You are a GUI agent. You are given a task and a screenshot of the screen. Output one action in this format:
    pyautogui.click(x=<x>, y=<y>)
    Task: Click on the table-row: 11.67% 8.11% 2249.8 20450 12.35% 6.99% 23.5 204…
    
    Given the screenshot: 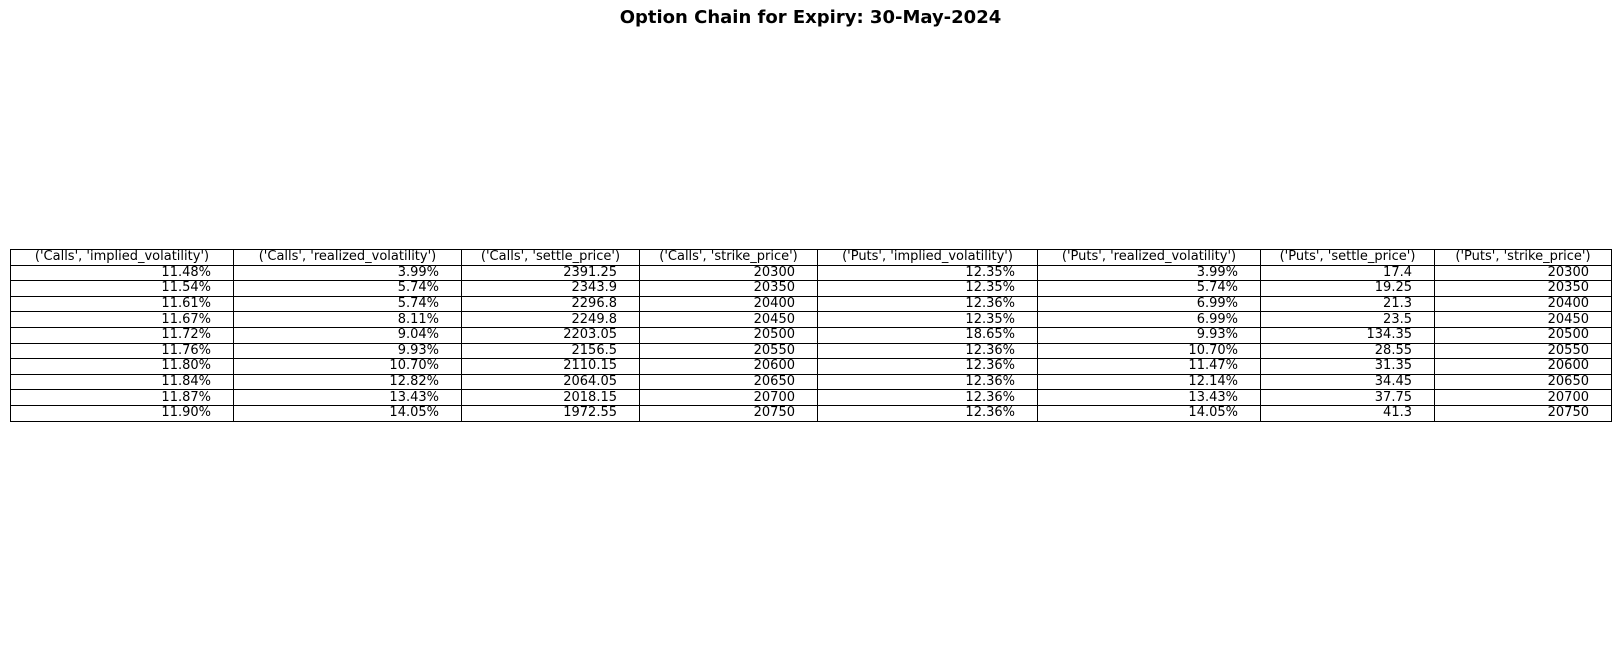 What is the action you would take?
    pyautogui.click(x=811, y=319)
    